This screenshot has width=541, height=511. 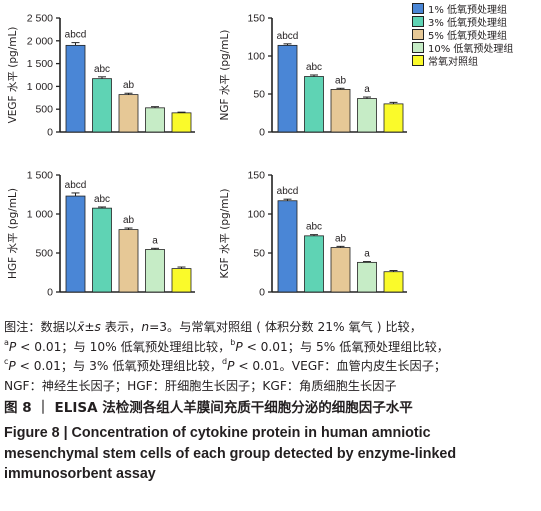 What do you see at coordinates (80, 474) in the screenshot?
I see `figure-title-en-line: immunosorbent assay` at bounding box center [80, 474].